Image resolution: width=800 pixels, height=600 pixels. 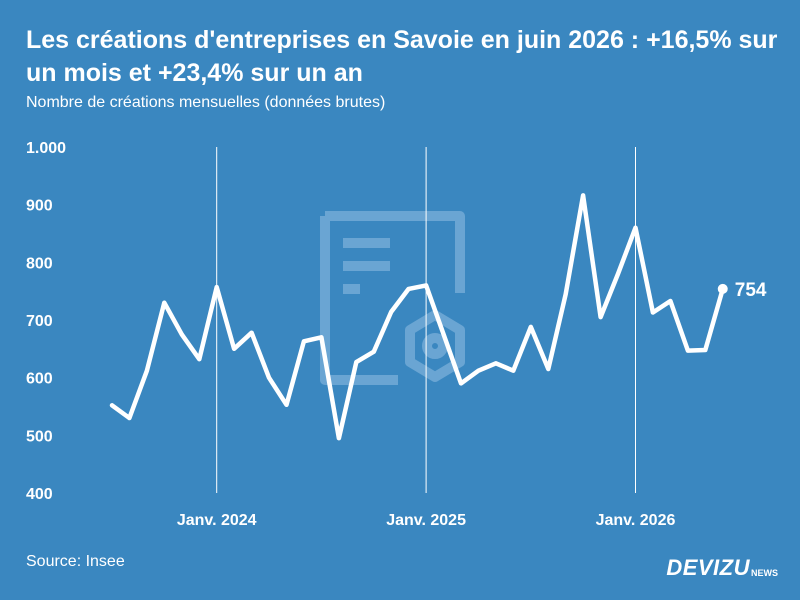 What do you see at coordinates (751, 290) in the screenshot?
I see `last-value-label: 754` at bounding box center [751, 290].